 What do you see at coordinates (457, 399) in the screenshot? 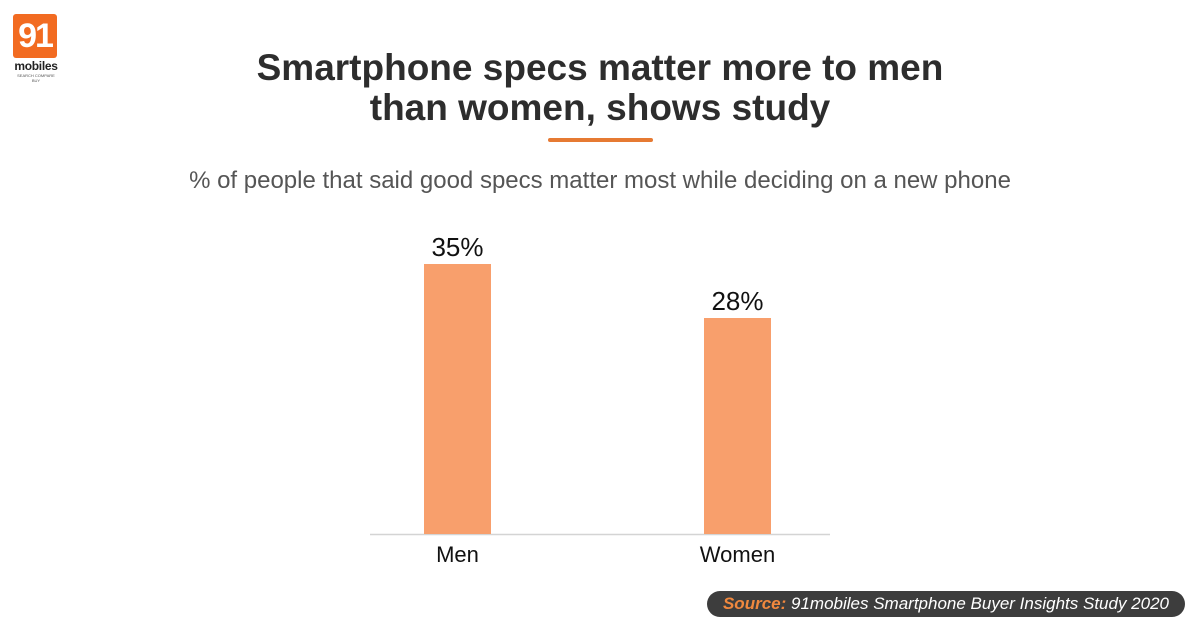
I see `bar-men` at bounding box center [457, 399].